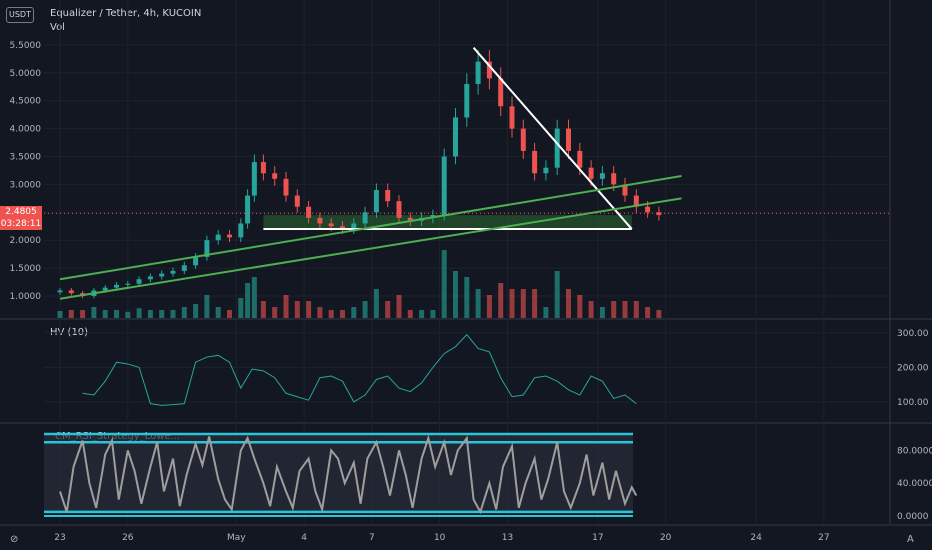 The height and width of the screenshot is (550, 932). Describe the element at coordinates (26, 74) in the screenshot. I see `y-tick-label: 5.0000` at that location.